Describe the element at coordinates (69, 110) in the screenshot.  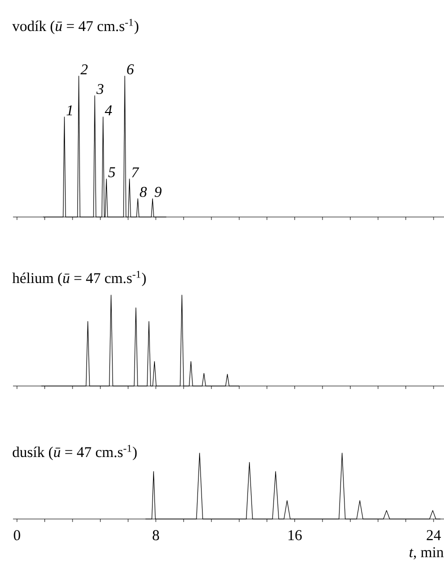
I see `annotation: 1` at that location.